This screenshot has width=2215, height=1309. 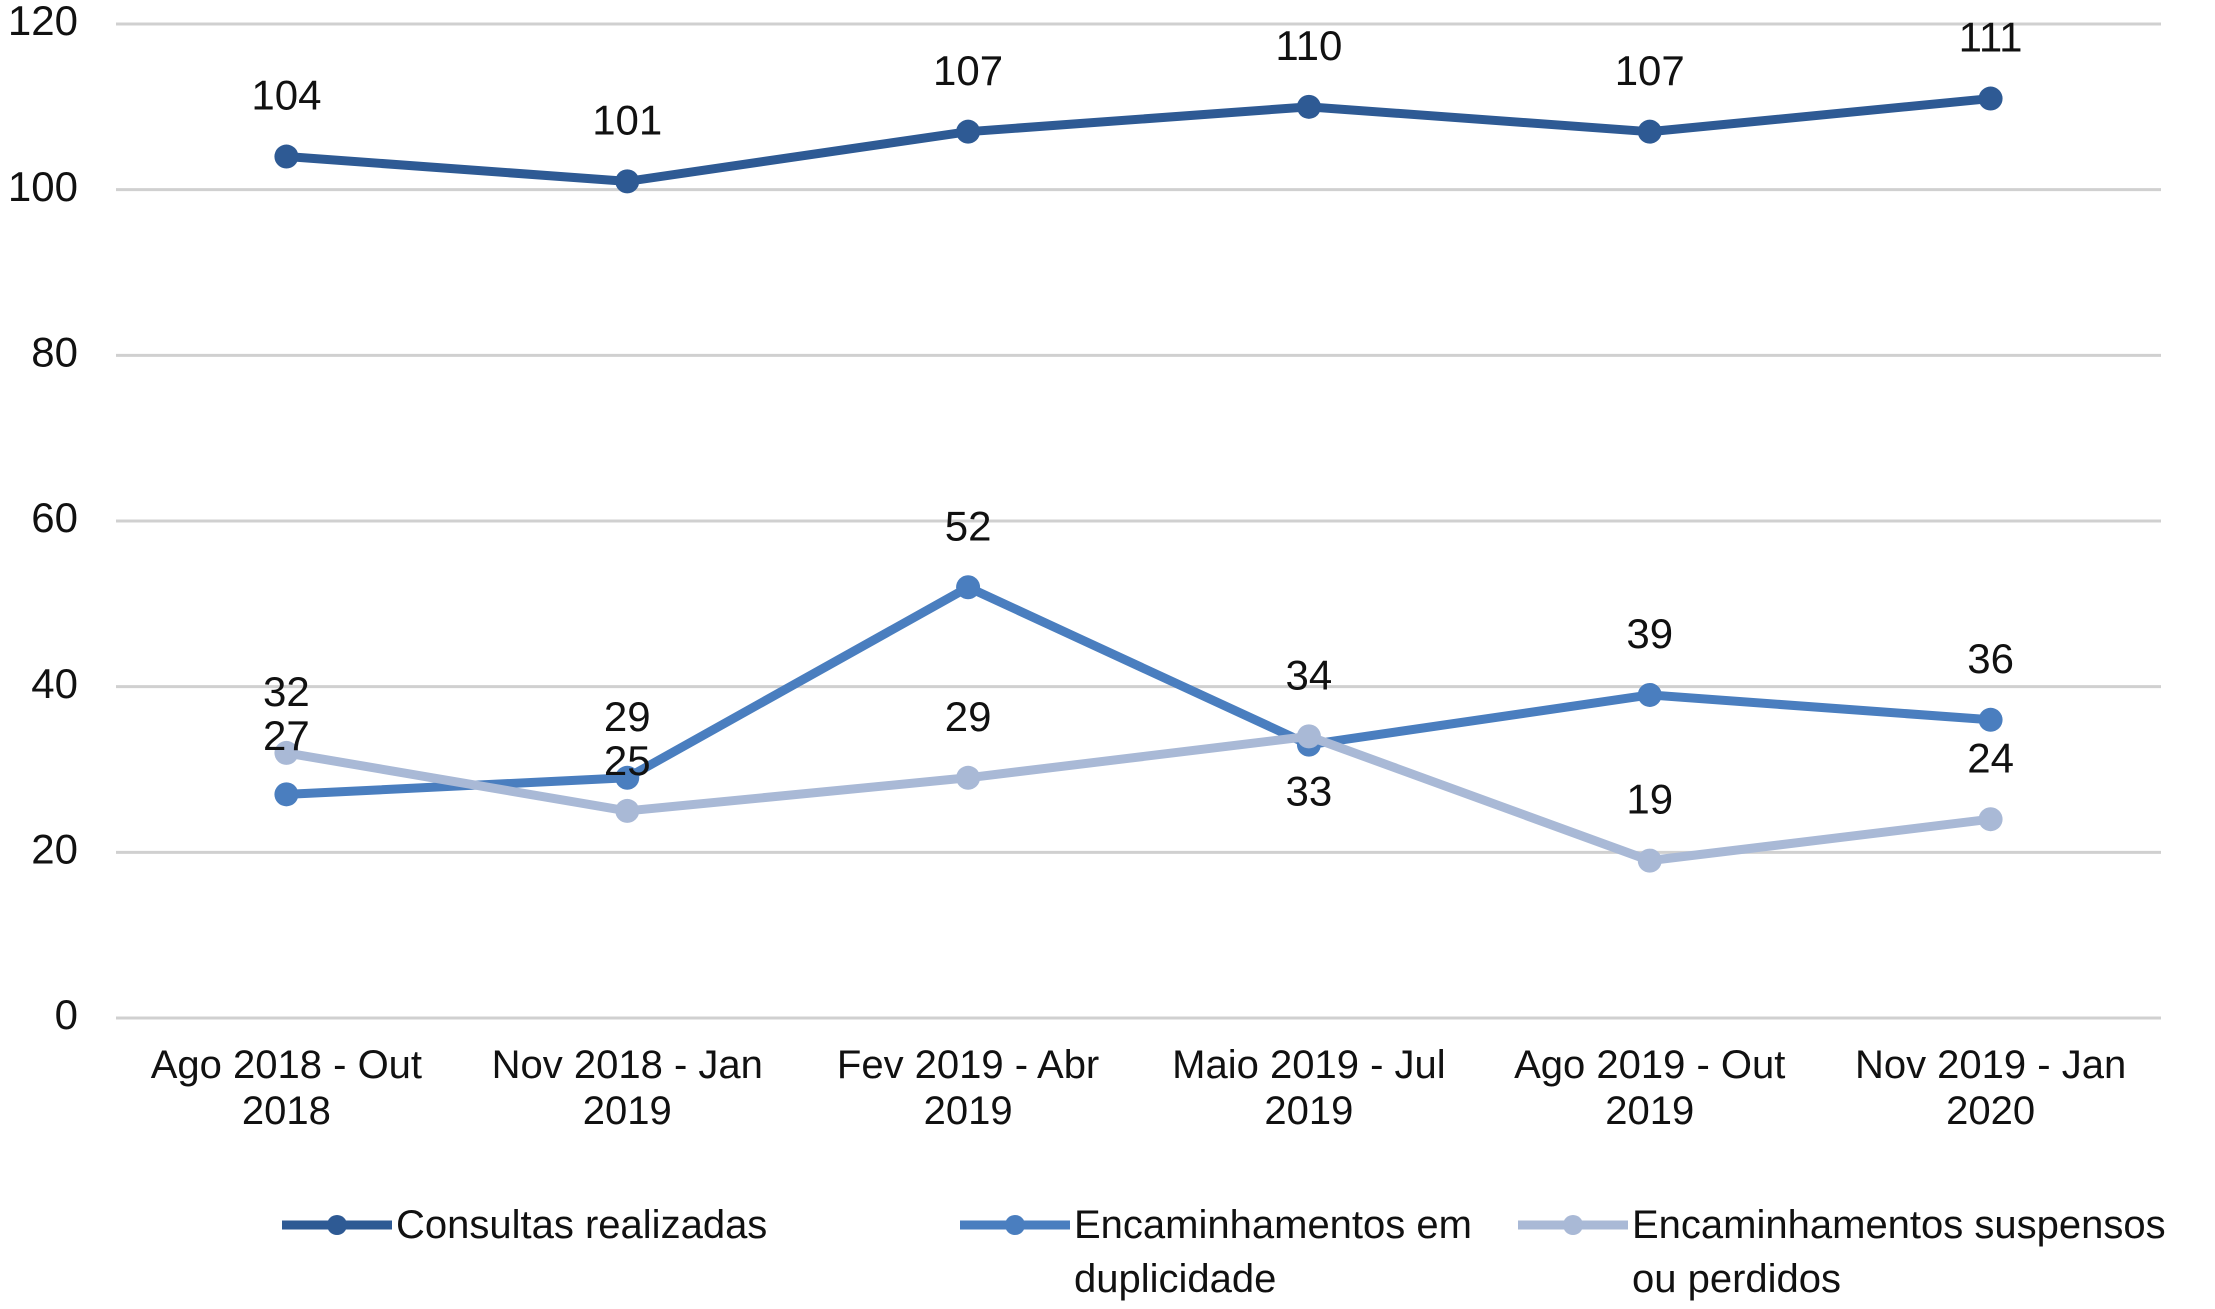 I want to click on y-tick-label: 120, so click(x=43, y=22).